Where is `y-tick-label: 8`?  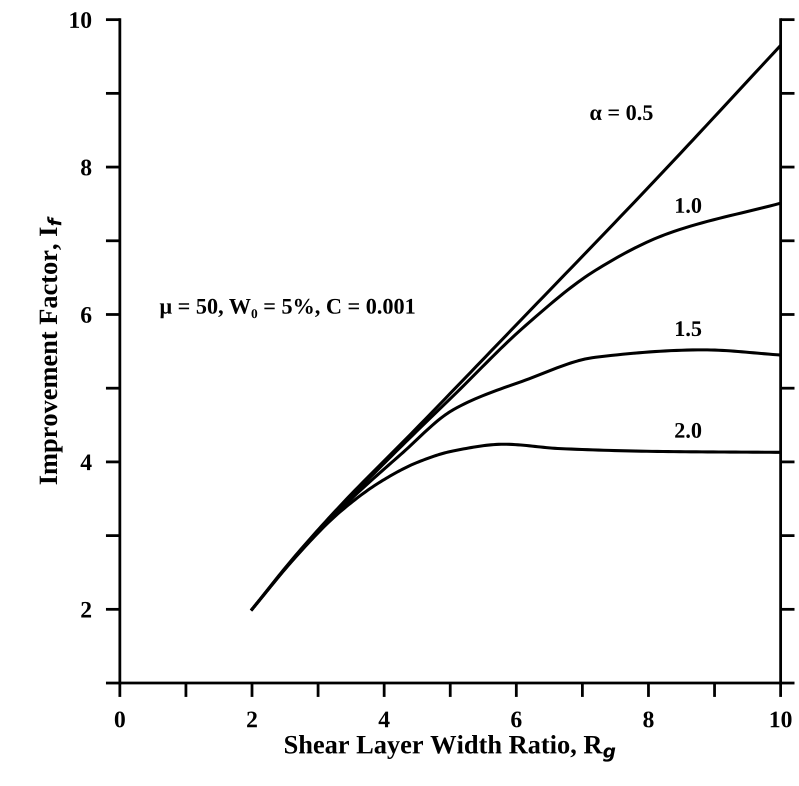 y-tick-label: 8 is located at coordinates (86, 168).